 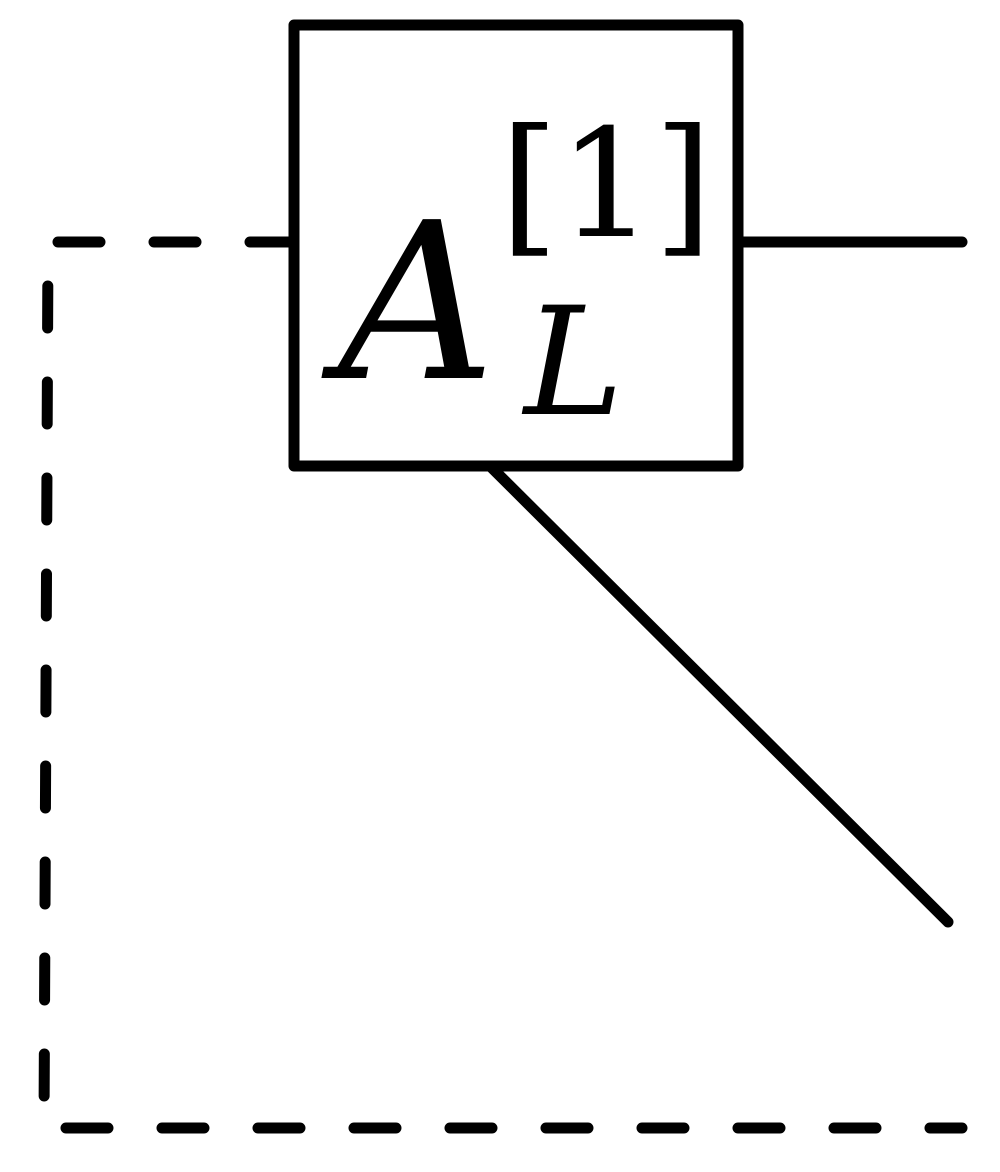 What do you see at coordinates (606, 185) in the screenshot?
I see `tensor-superscript: [1]` at bounding box center [606, 185].